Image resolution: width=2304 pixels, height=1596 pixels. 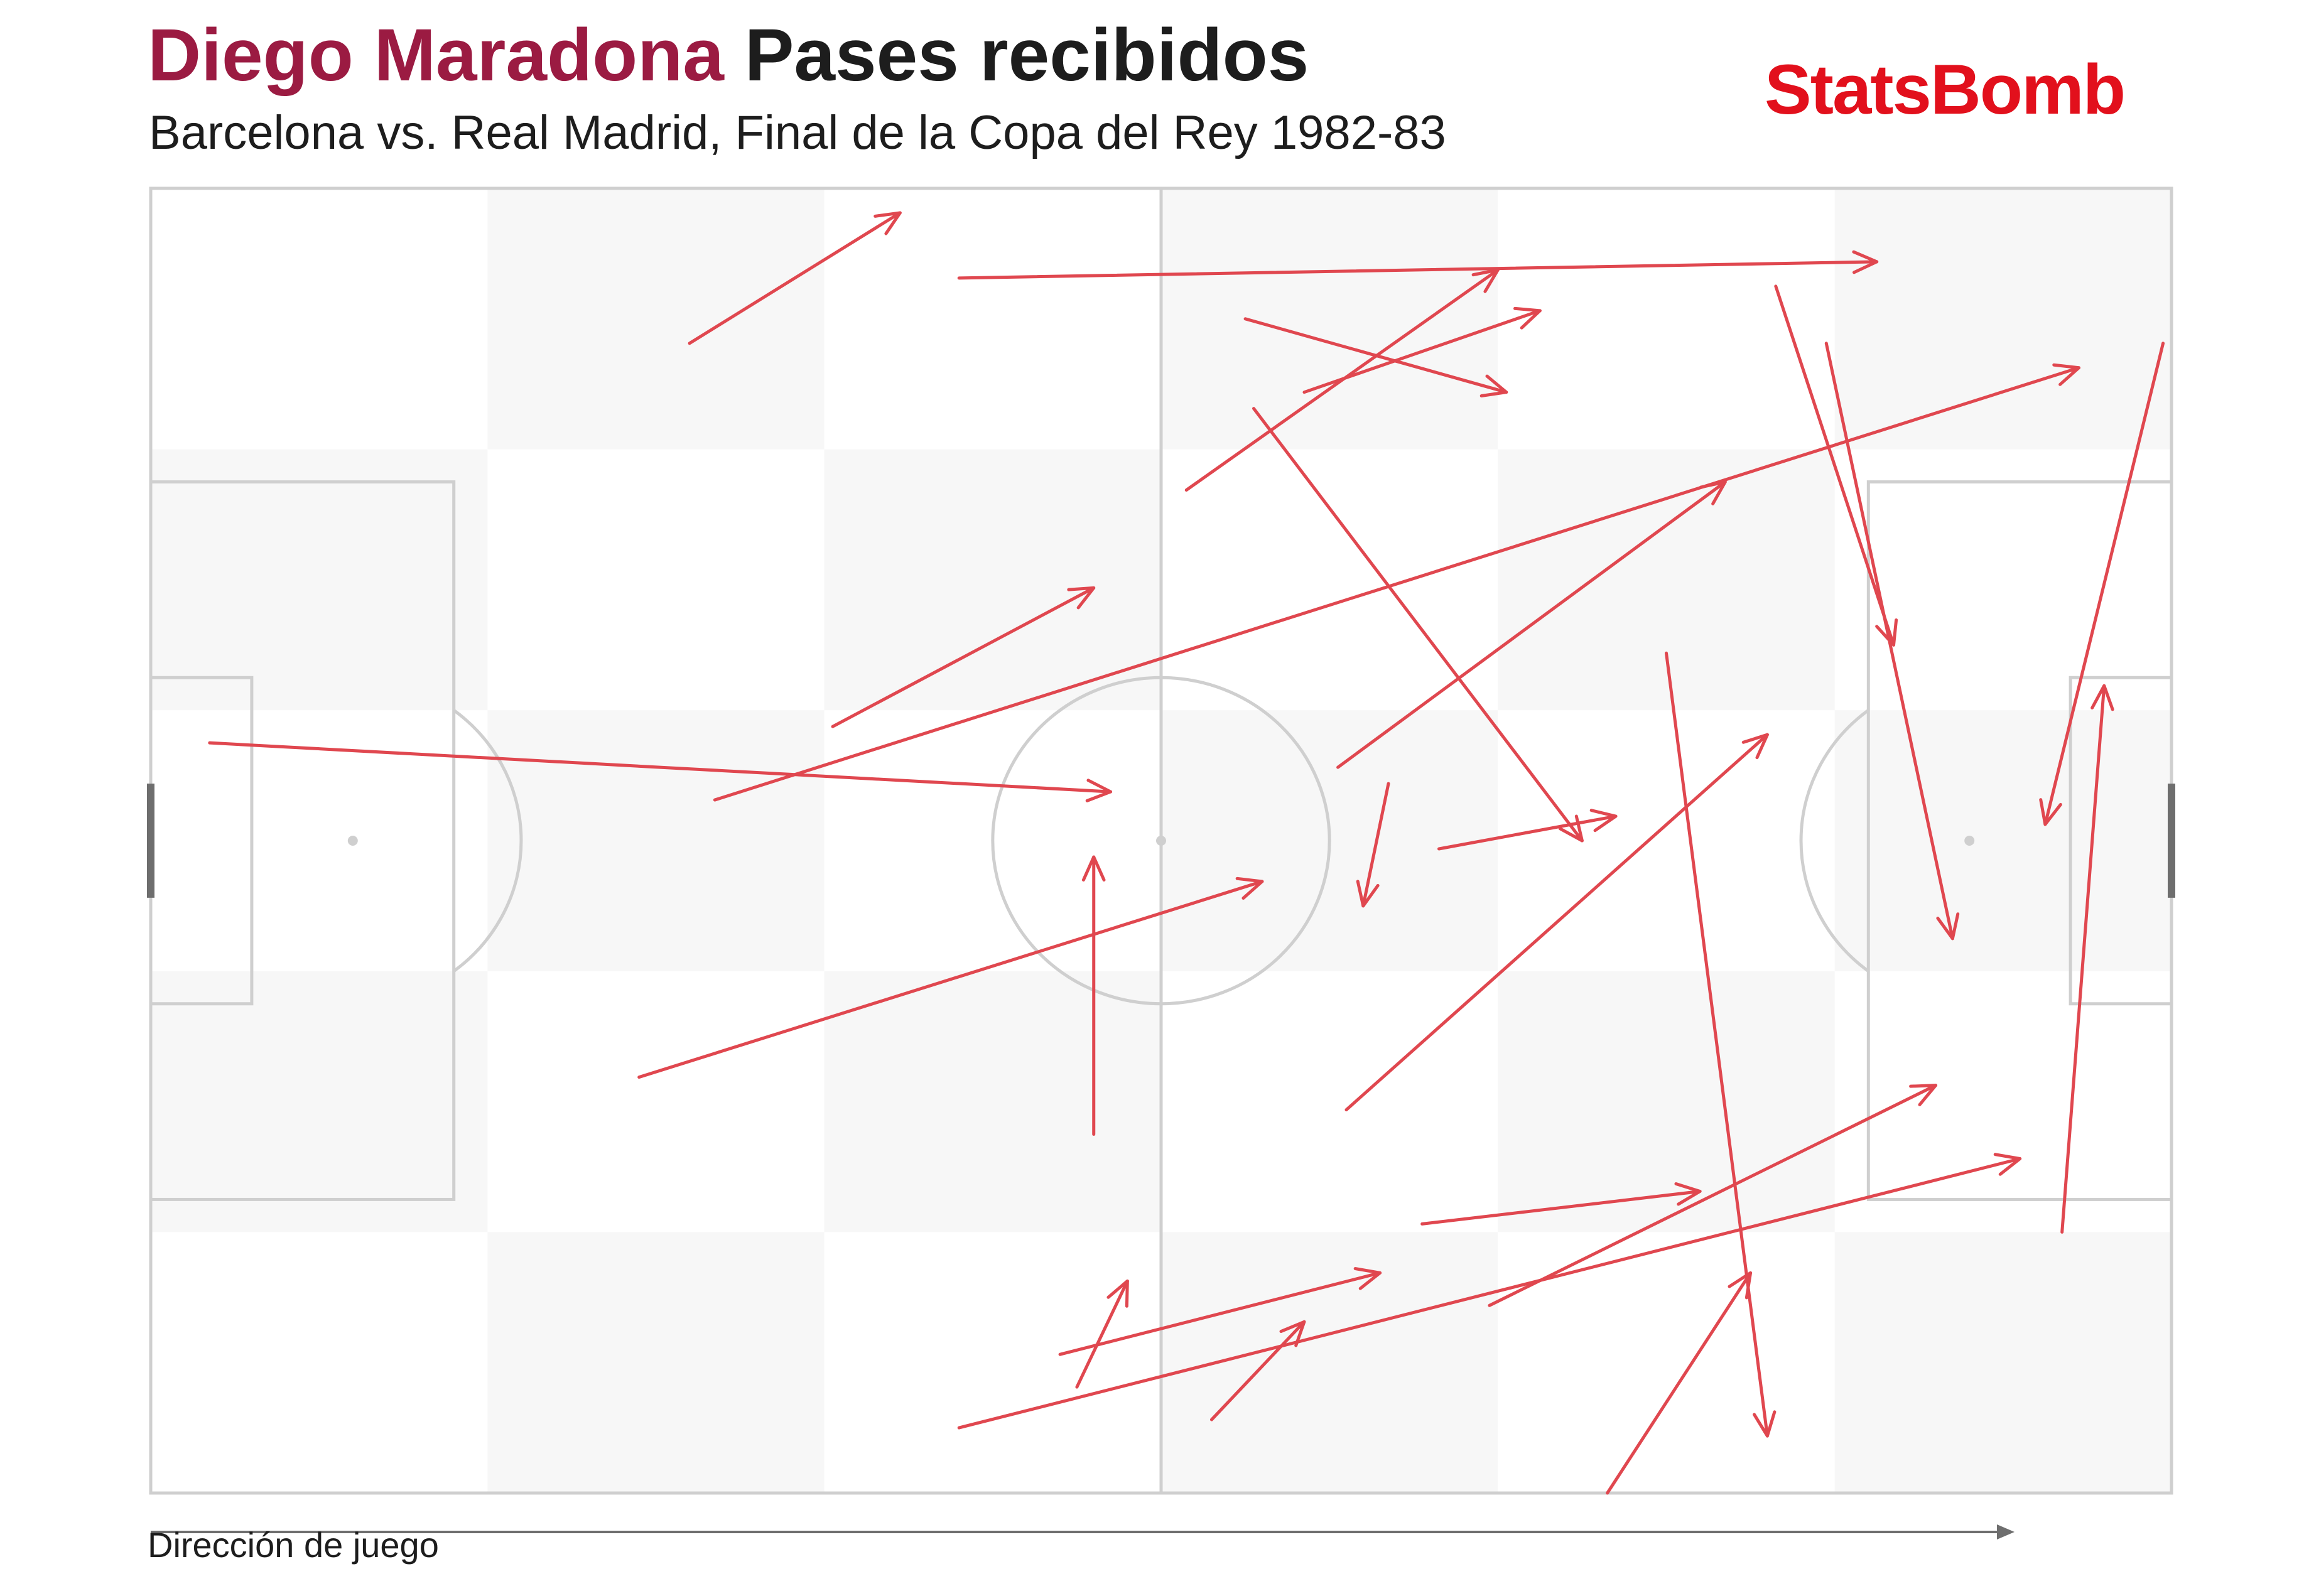 What do you see at coordinates (352, 841) in the screenshot?
I see `left-penalty-spot` at bounding box center [352, 841].